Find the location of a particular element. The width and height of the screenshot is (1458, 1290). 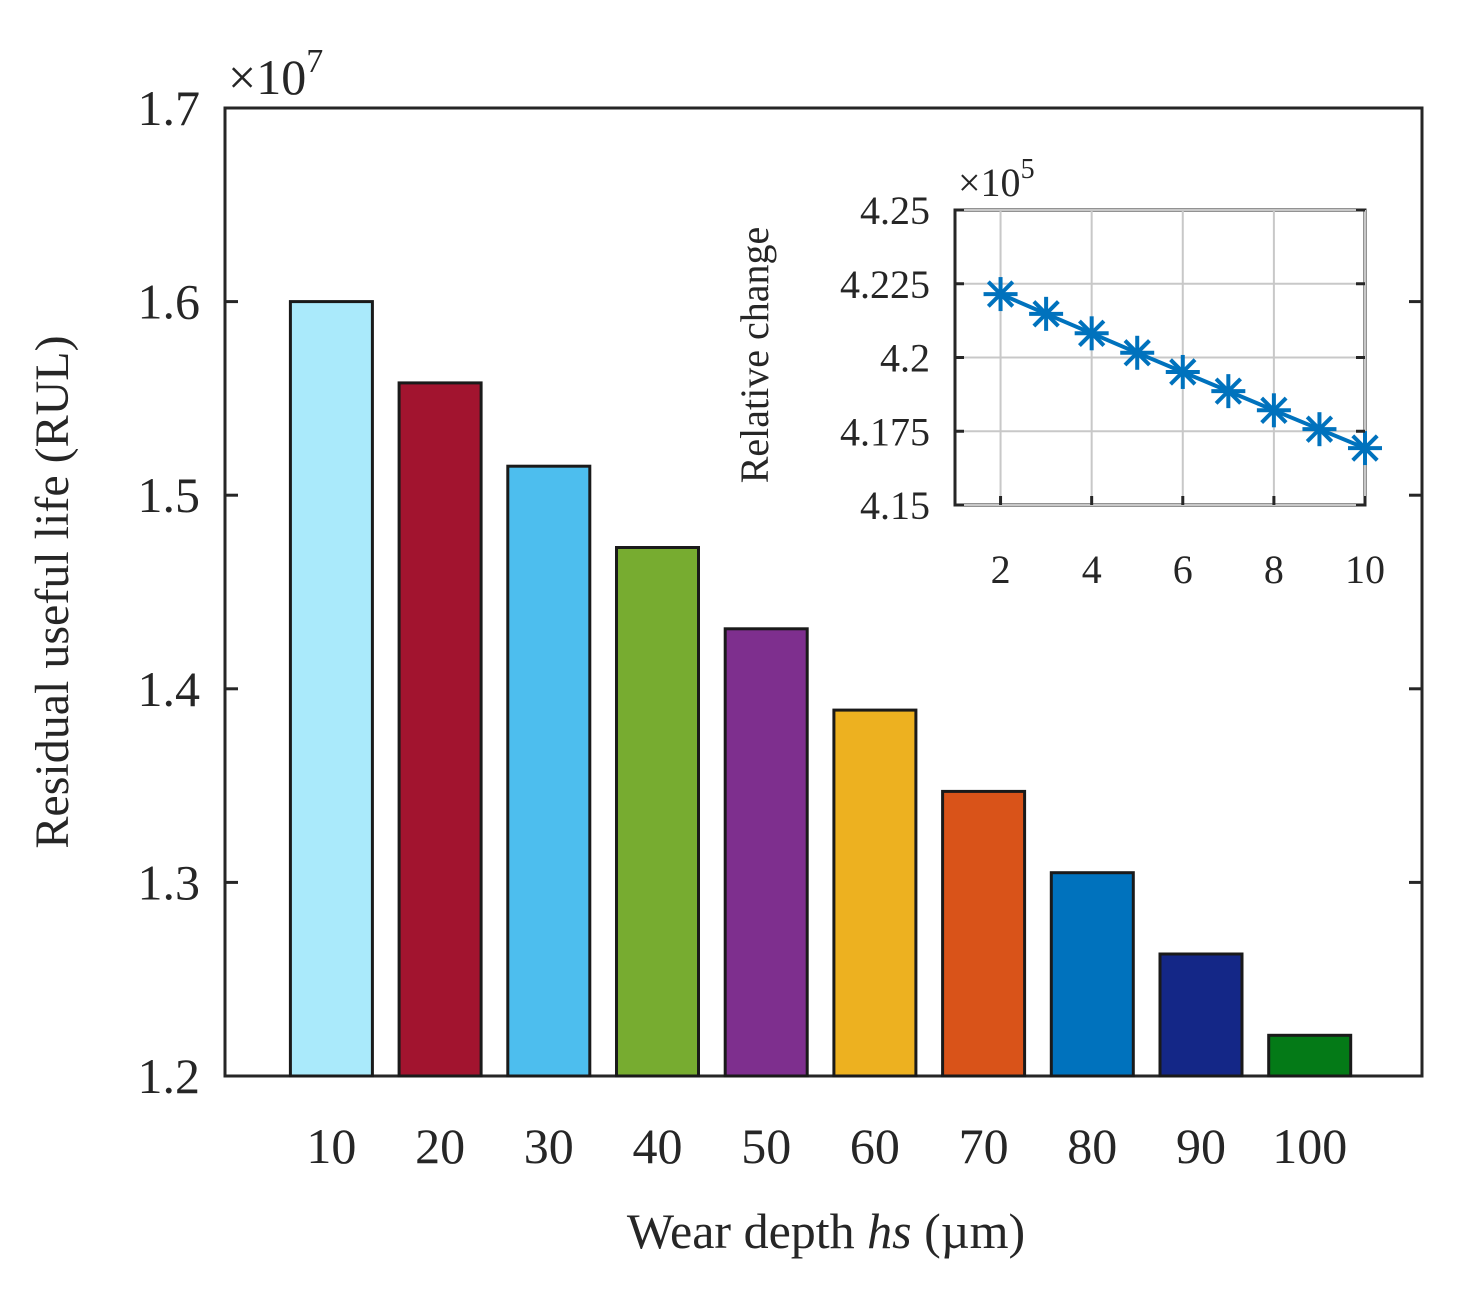

y-tick-label: 1.7 is located at coordinates (169, 108).